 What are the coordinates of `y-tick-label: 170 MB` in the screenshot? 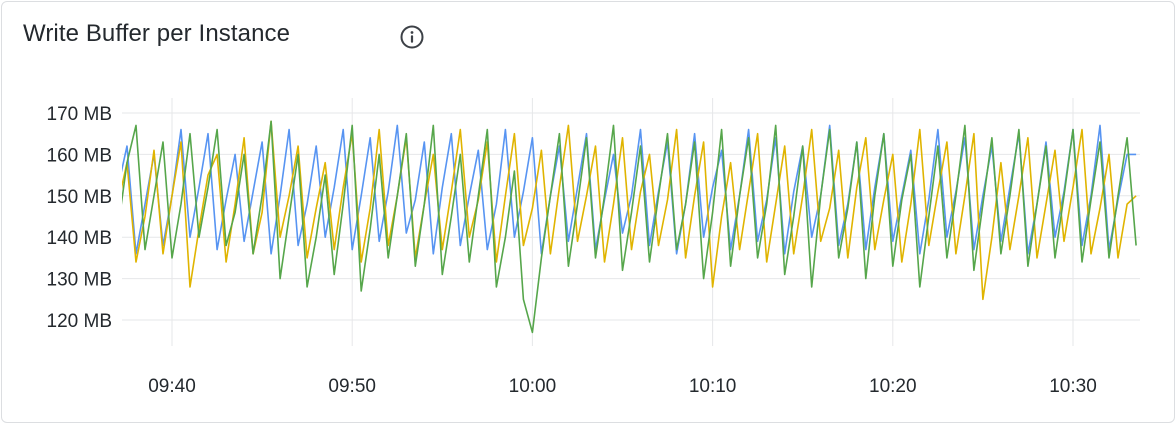 It's located at (79, 114).